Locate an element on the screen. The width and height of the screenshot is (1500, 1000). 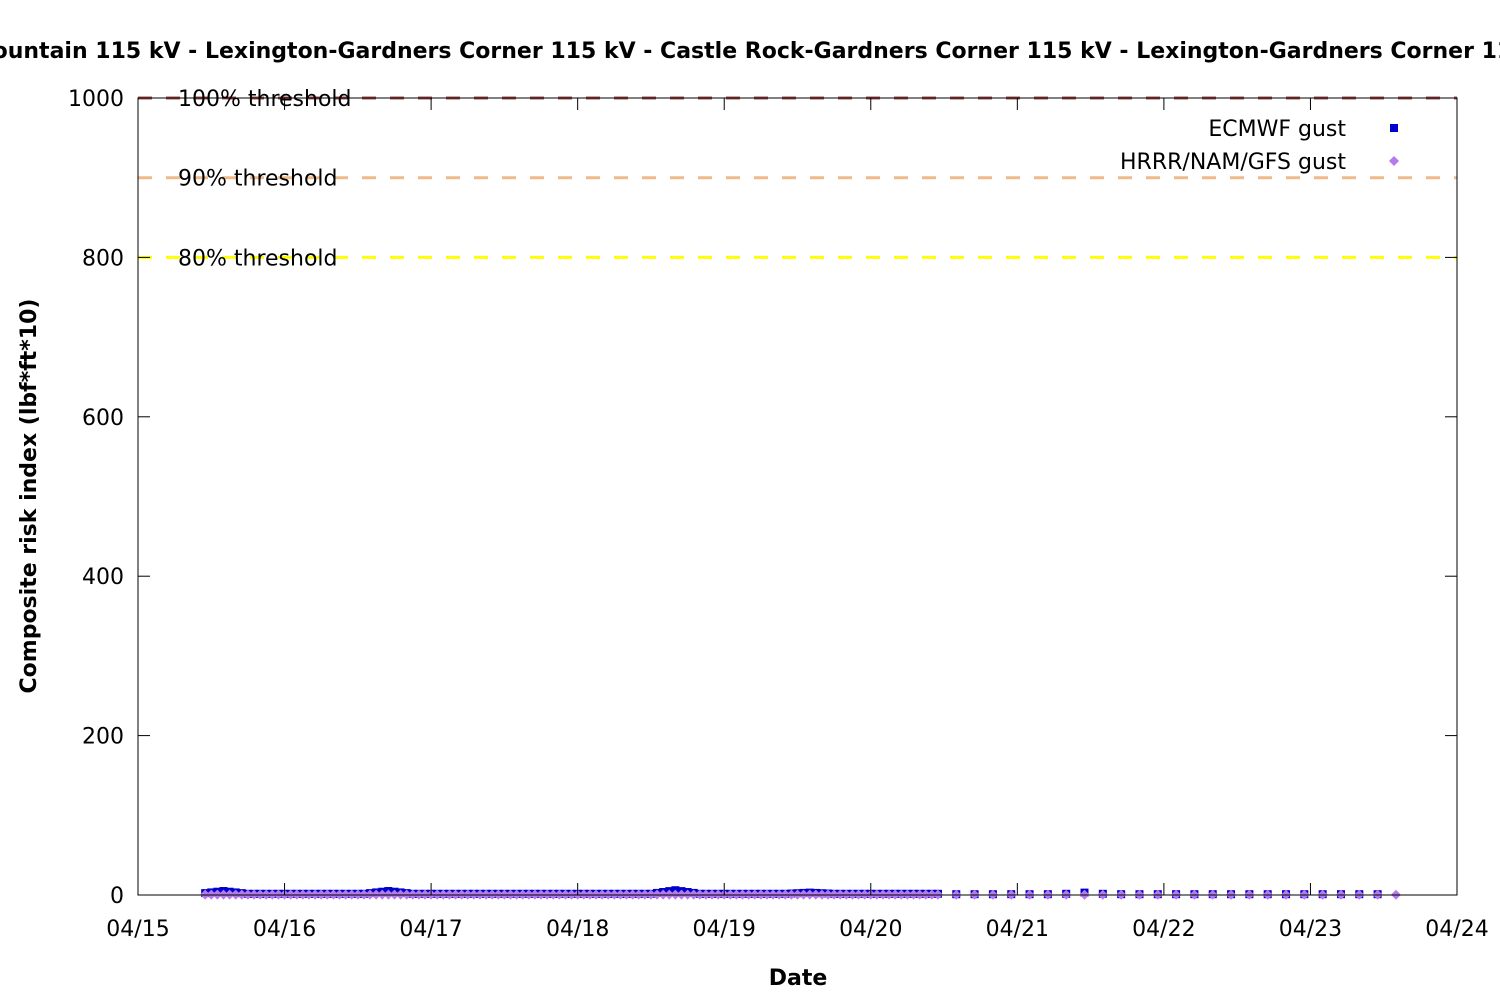
threshold-label-0: 100% threshold is located at coordinates (265, 99).